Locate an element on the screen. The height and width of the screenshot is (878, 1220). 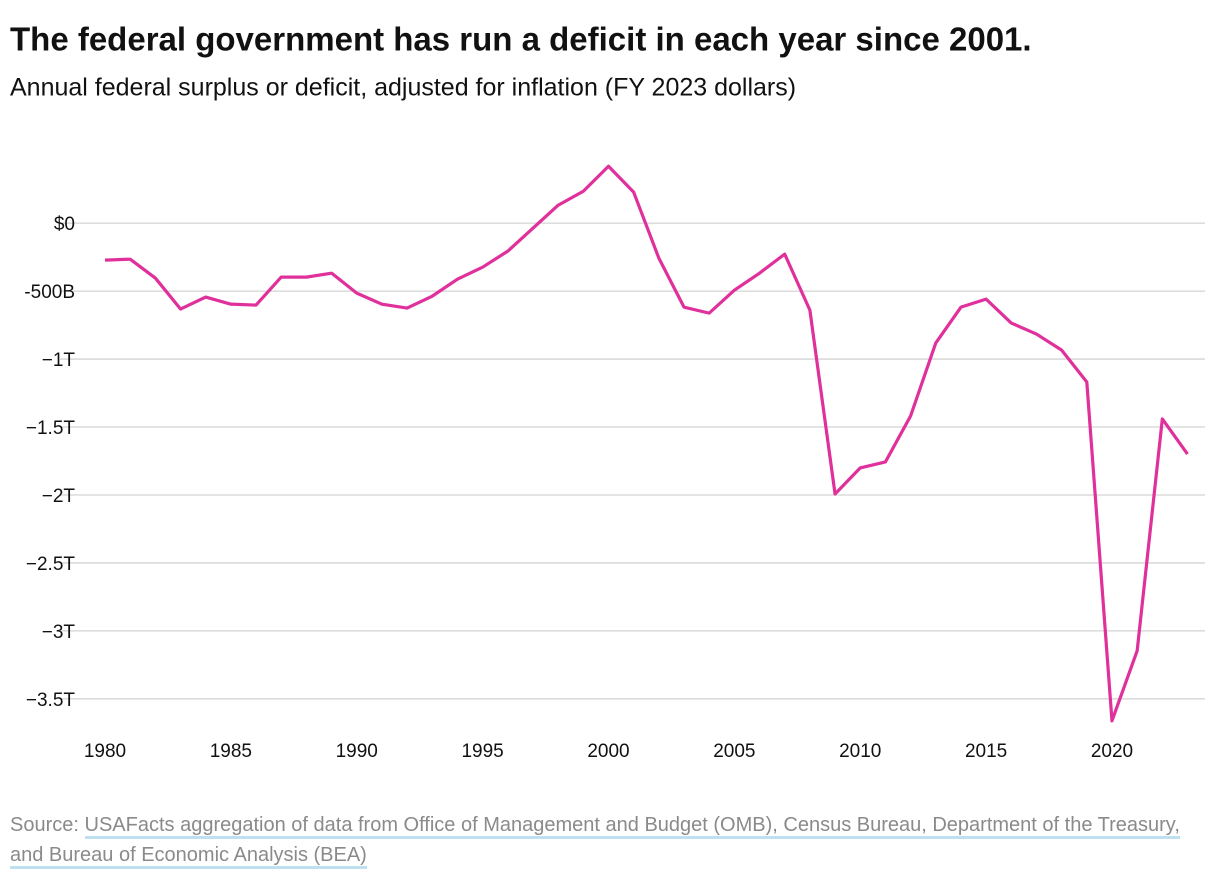
x-tick-label: 2015 is located at coordinates (986, 751).